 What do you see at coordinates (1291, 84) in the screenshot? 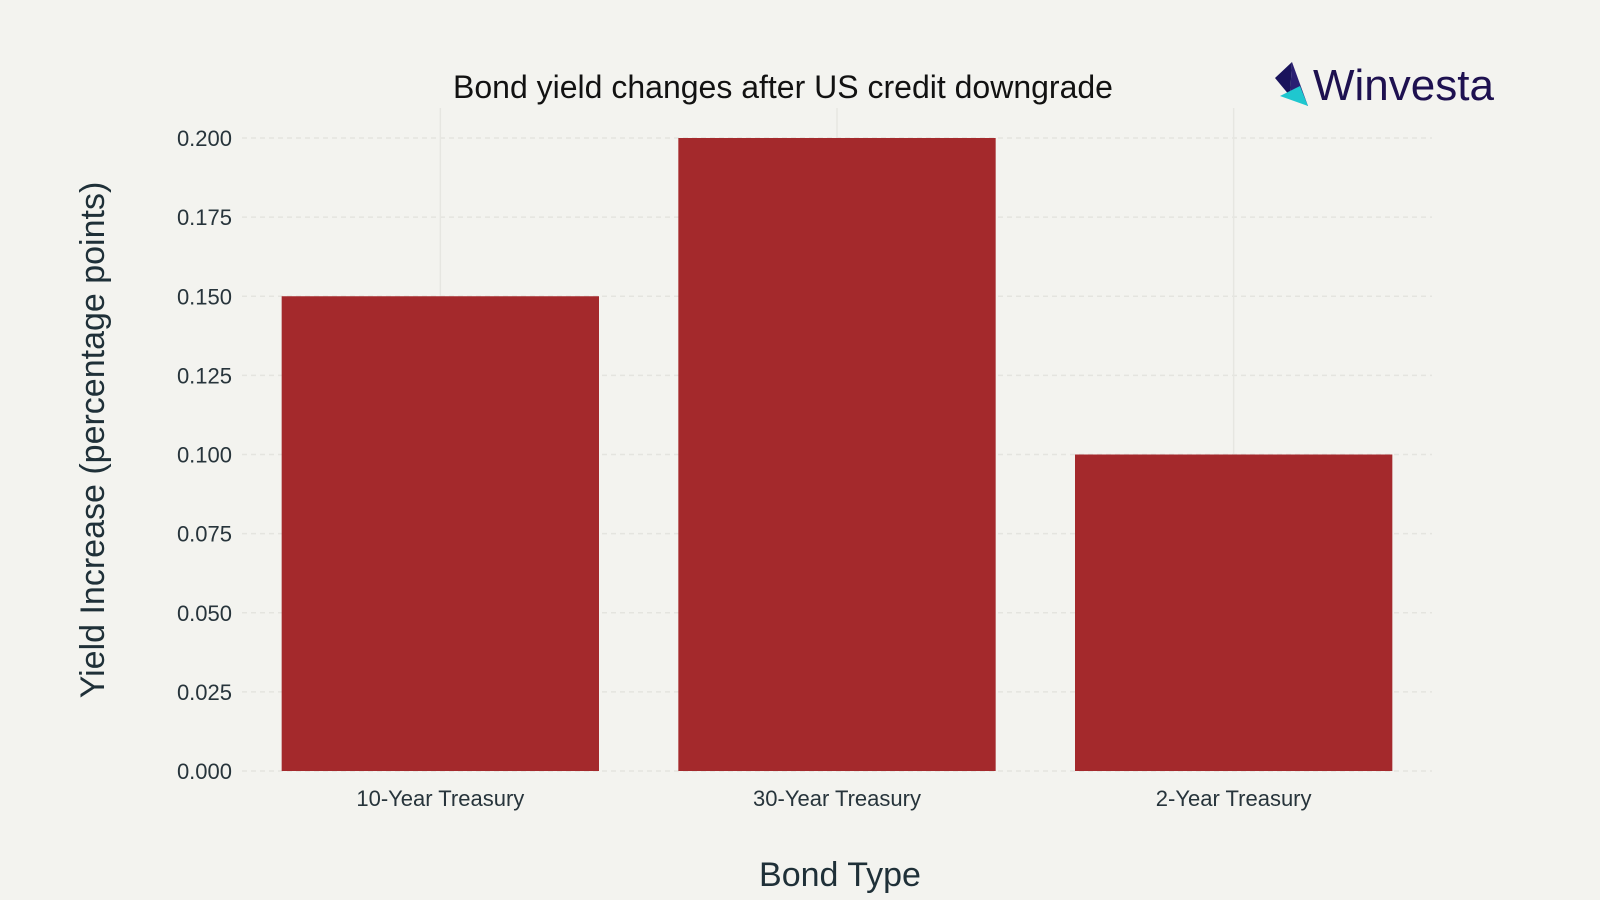
I see `origami-bird-icon` at bounding box center [1291, 84].